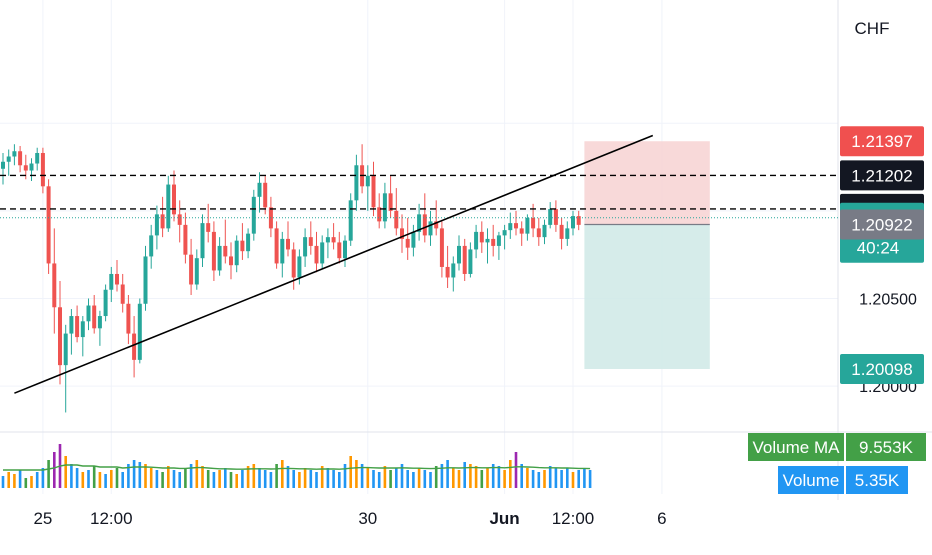 The width and height of the screenshot is (932, 555). Describe the element at coordinates (647, 296) in the screenshot. I see `take-profit-zone` at that location.